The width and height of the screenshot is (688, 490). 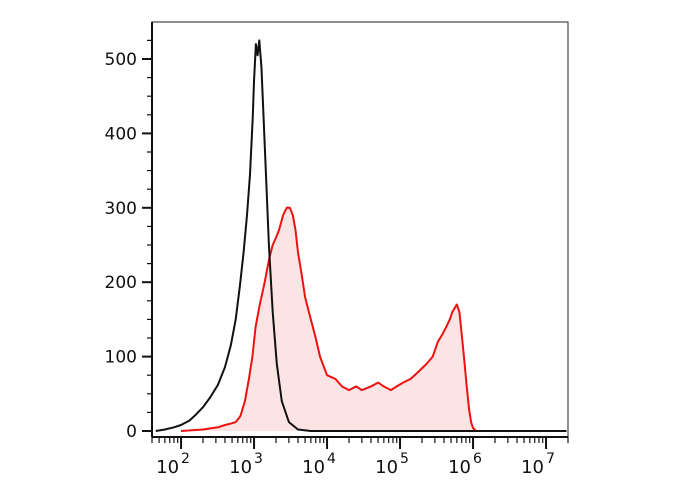 I want to click on y-tick-label: 300, so click(x=121, y=209).